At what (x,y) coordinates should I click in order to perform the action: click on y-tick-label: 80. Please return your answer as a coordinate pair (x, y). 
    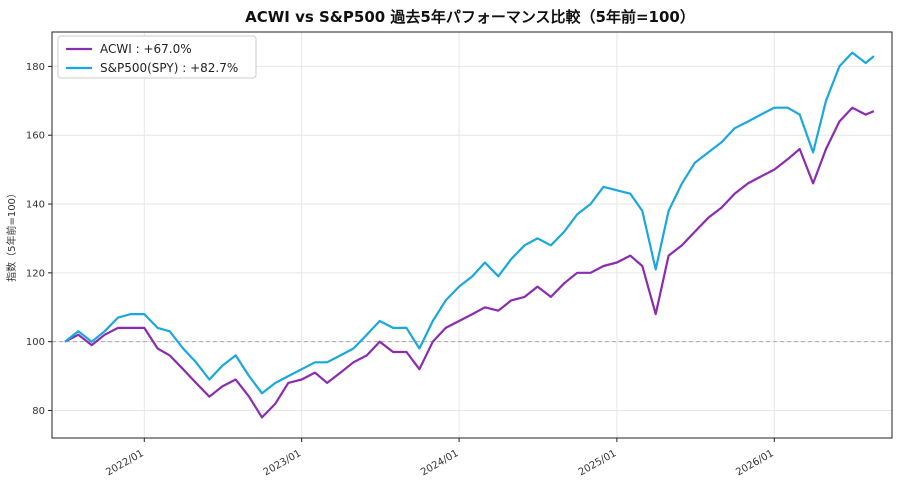
    Looking at the image, I should click on (38, 411).